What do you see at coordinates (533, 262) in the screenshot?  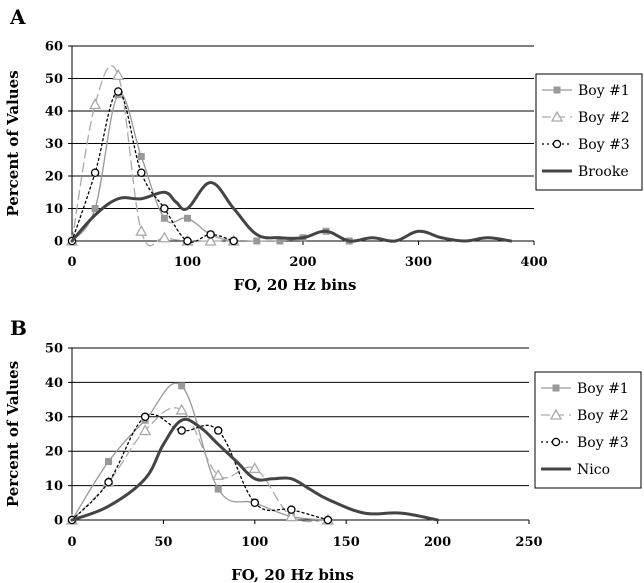 I see `x-tick-label: 400` at bounding box center [533, 262].